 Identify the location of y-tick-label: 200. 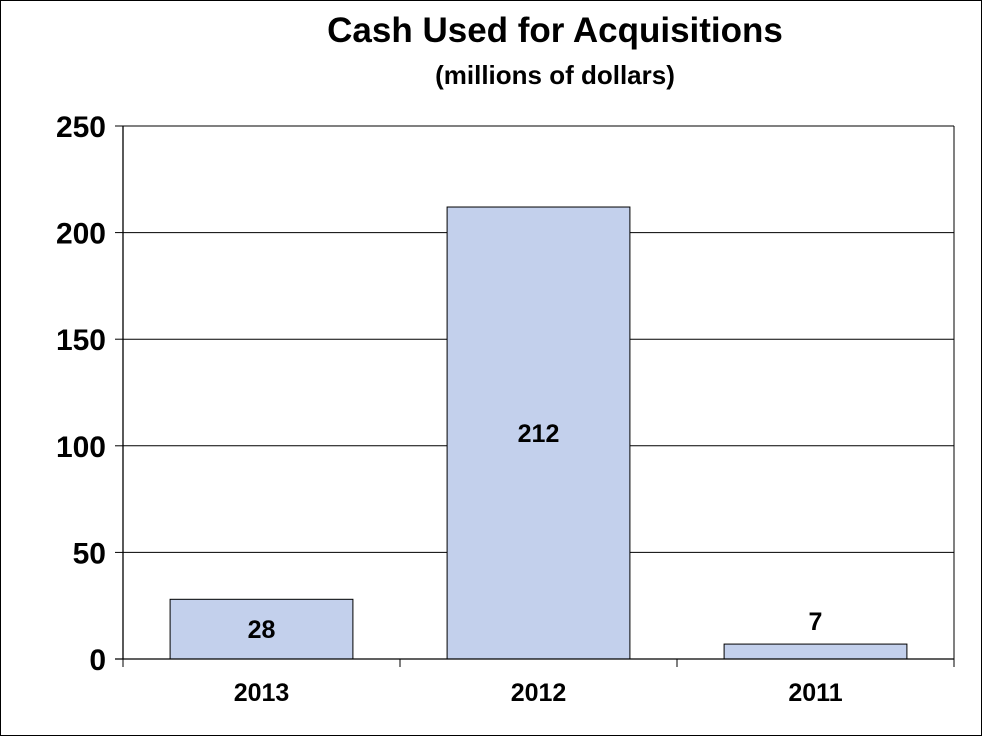
(81, 234).